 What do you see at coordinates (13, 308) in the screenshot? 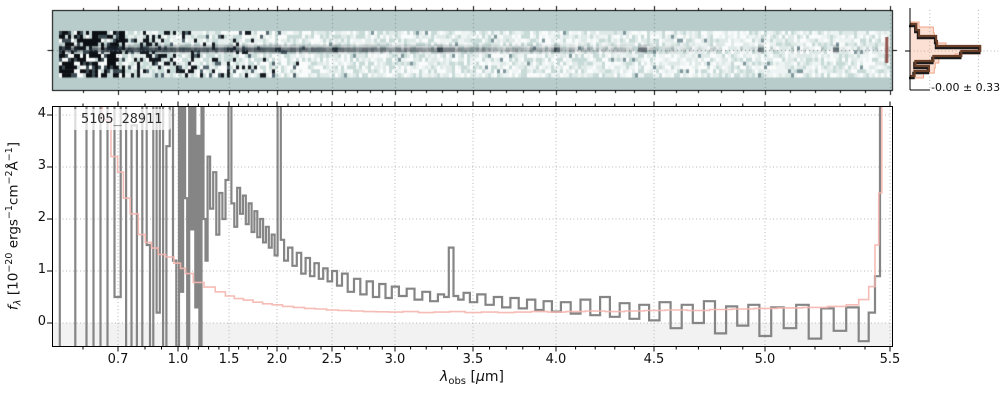
I see `y-axis-label-part: f` at bounding box center [13, 308].